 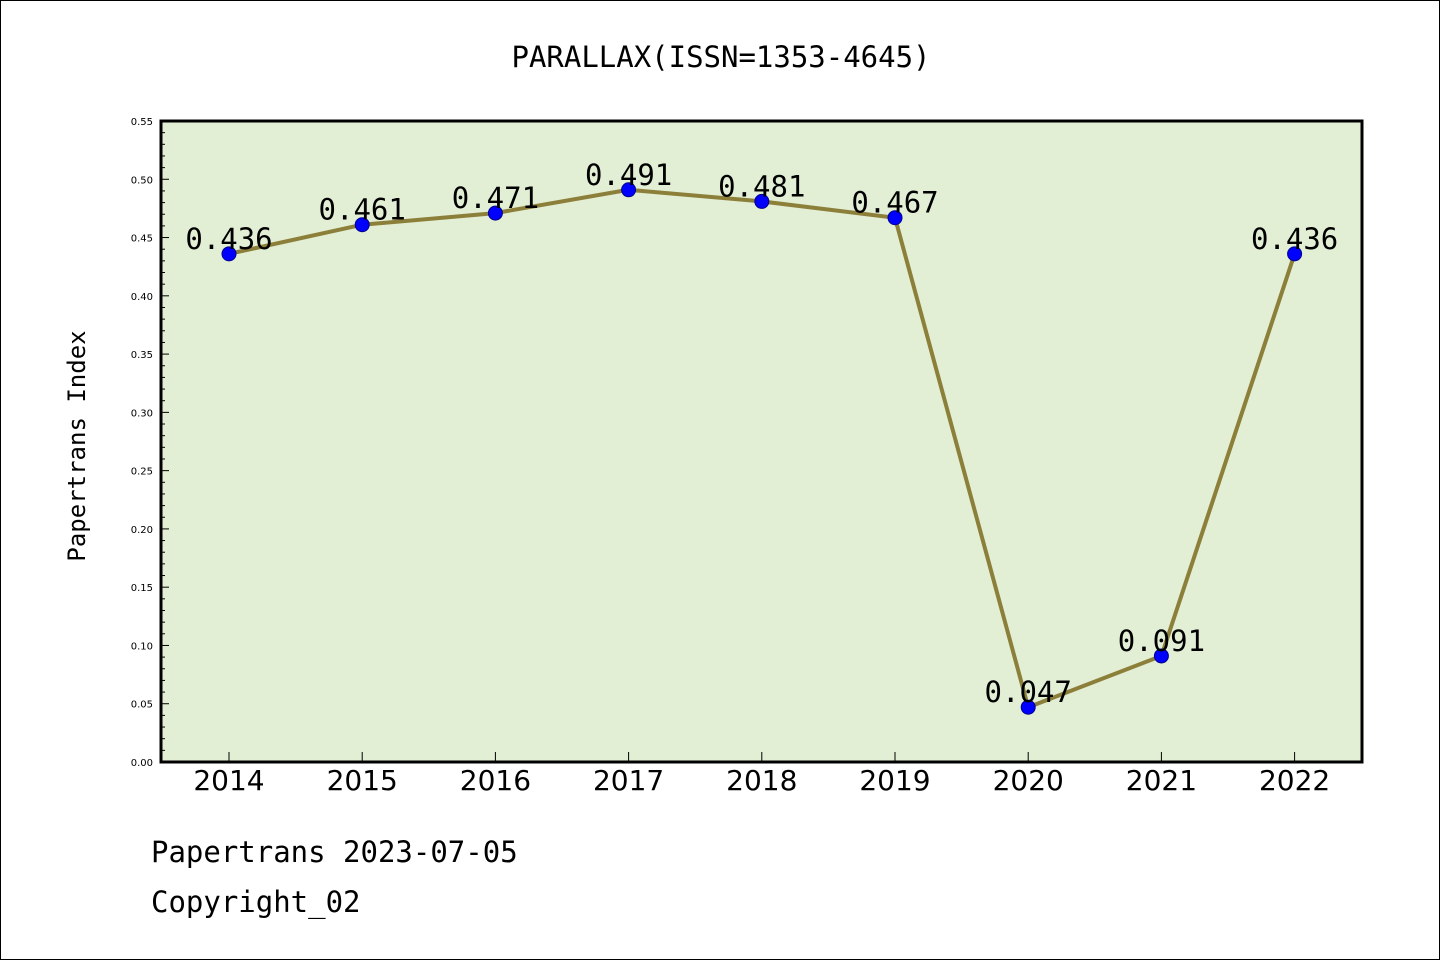 What do you see at coordinates (142, 763) in the screenshot?
I see `y-tick-label: 0.00` at bounding box center [142, 763].